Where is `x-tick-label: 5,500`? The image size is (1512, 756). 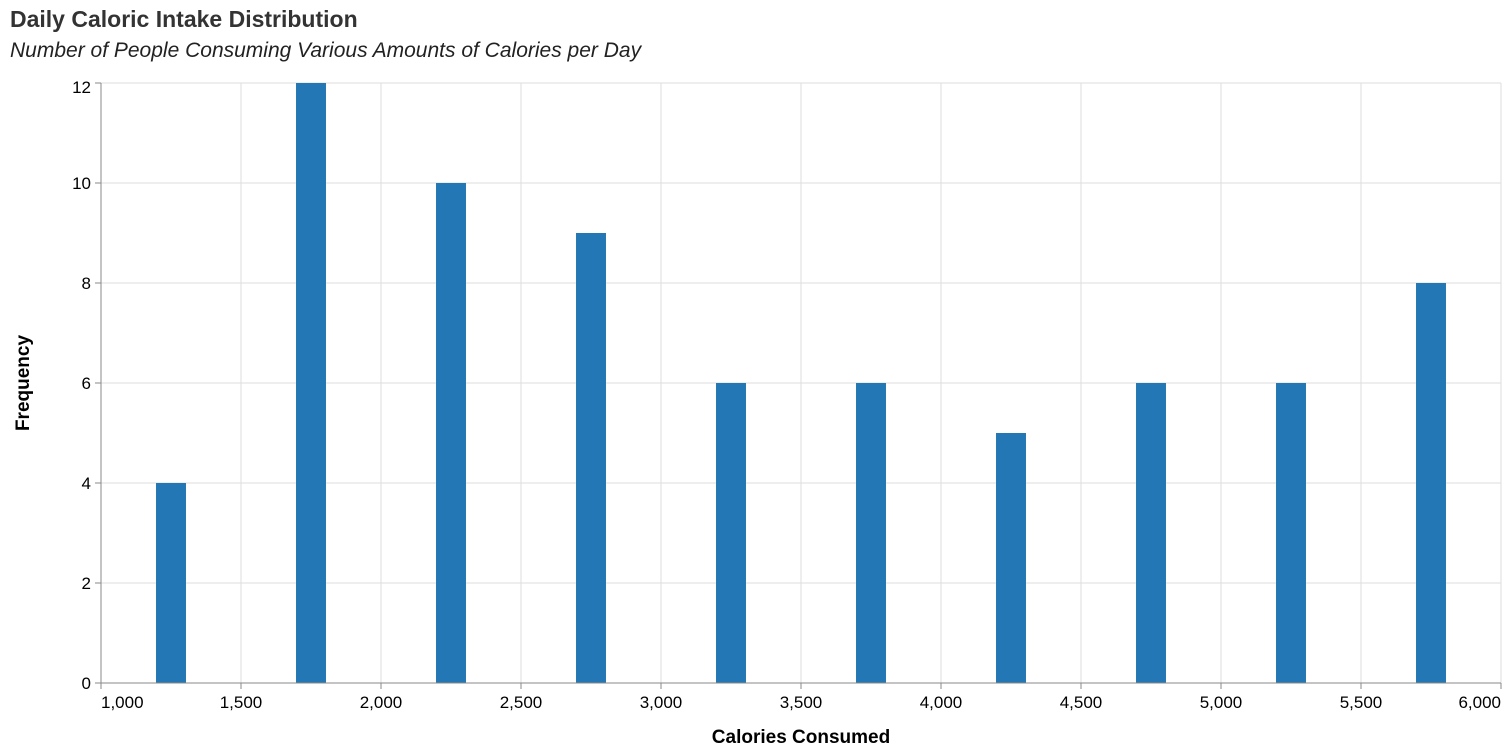 x-tick-label: 5,500 is located at coordinates (1361, 702).